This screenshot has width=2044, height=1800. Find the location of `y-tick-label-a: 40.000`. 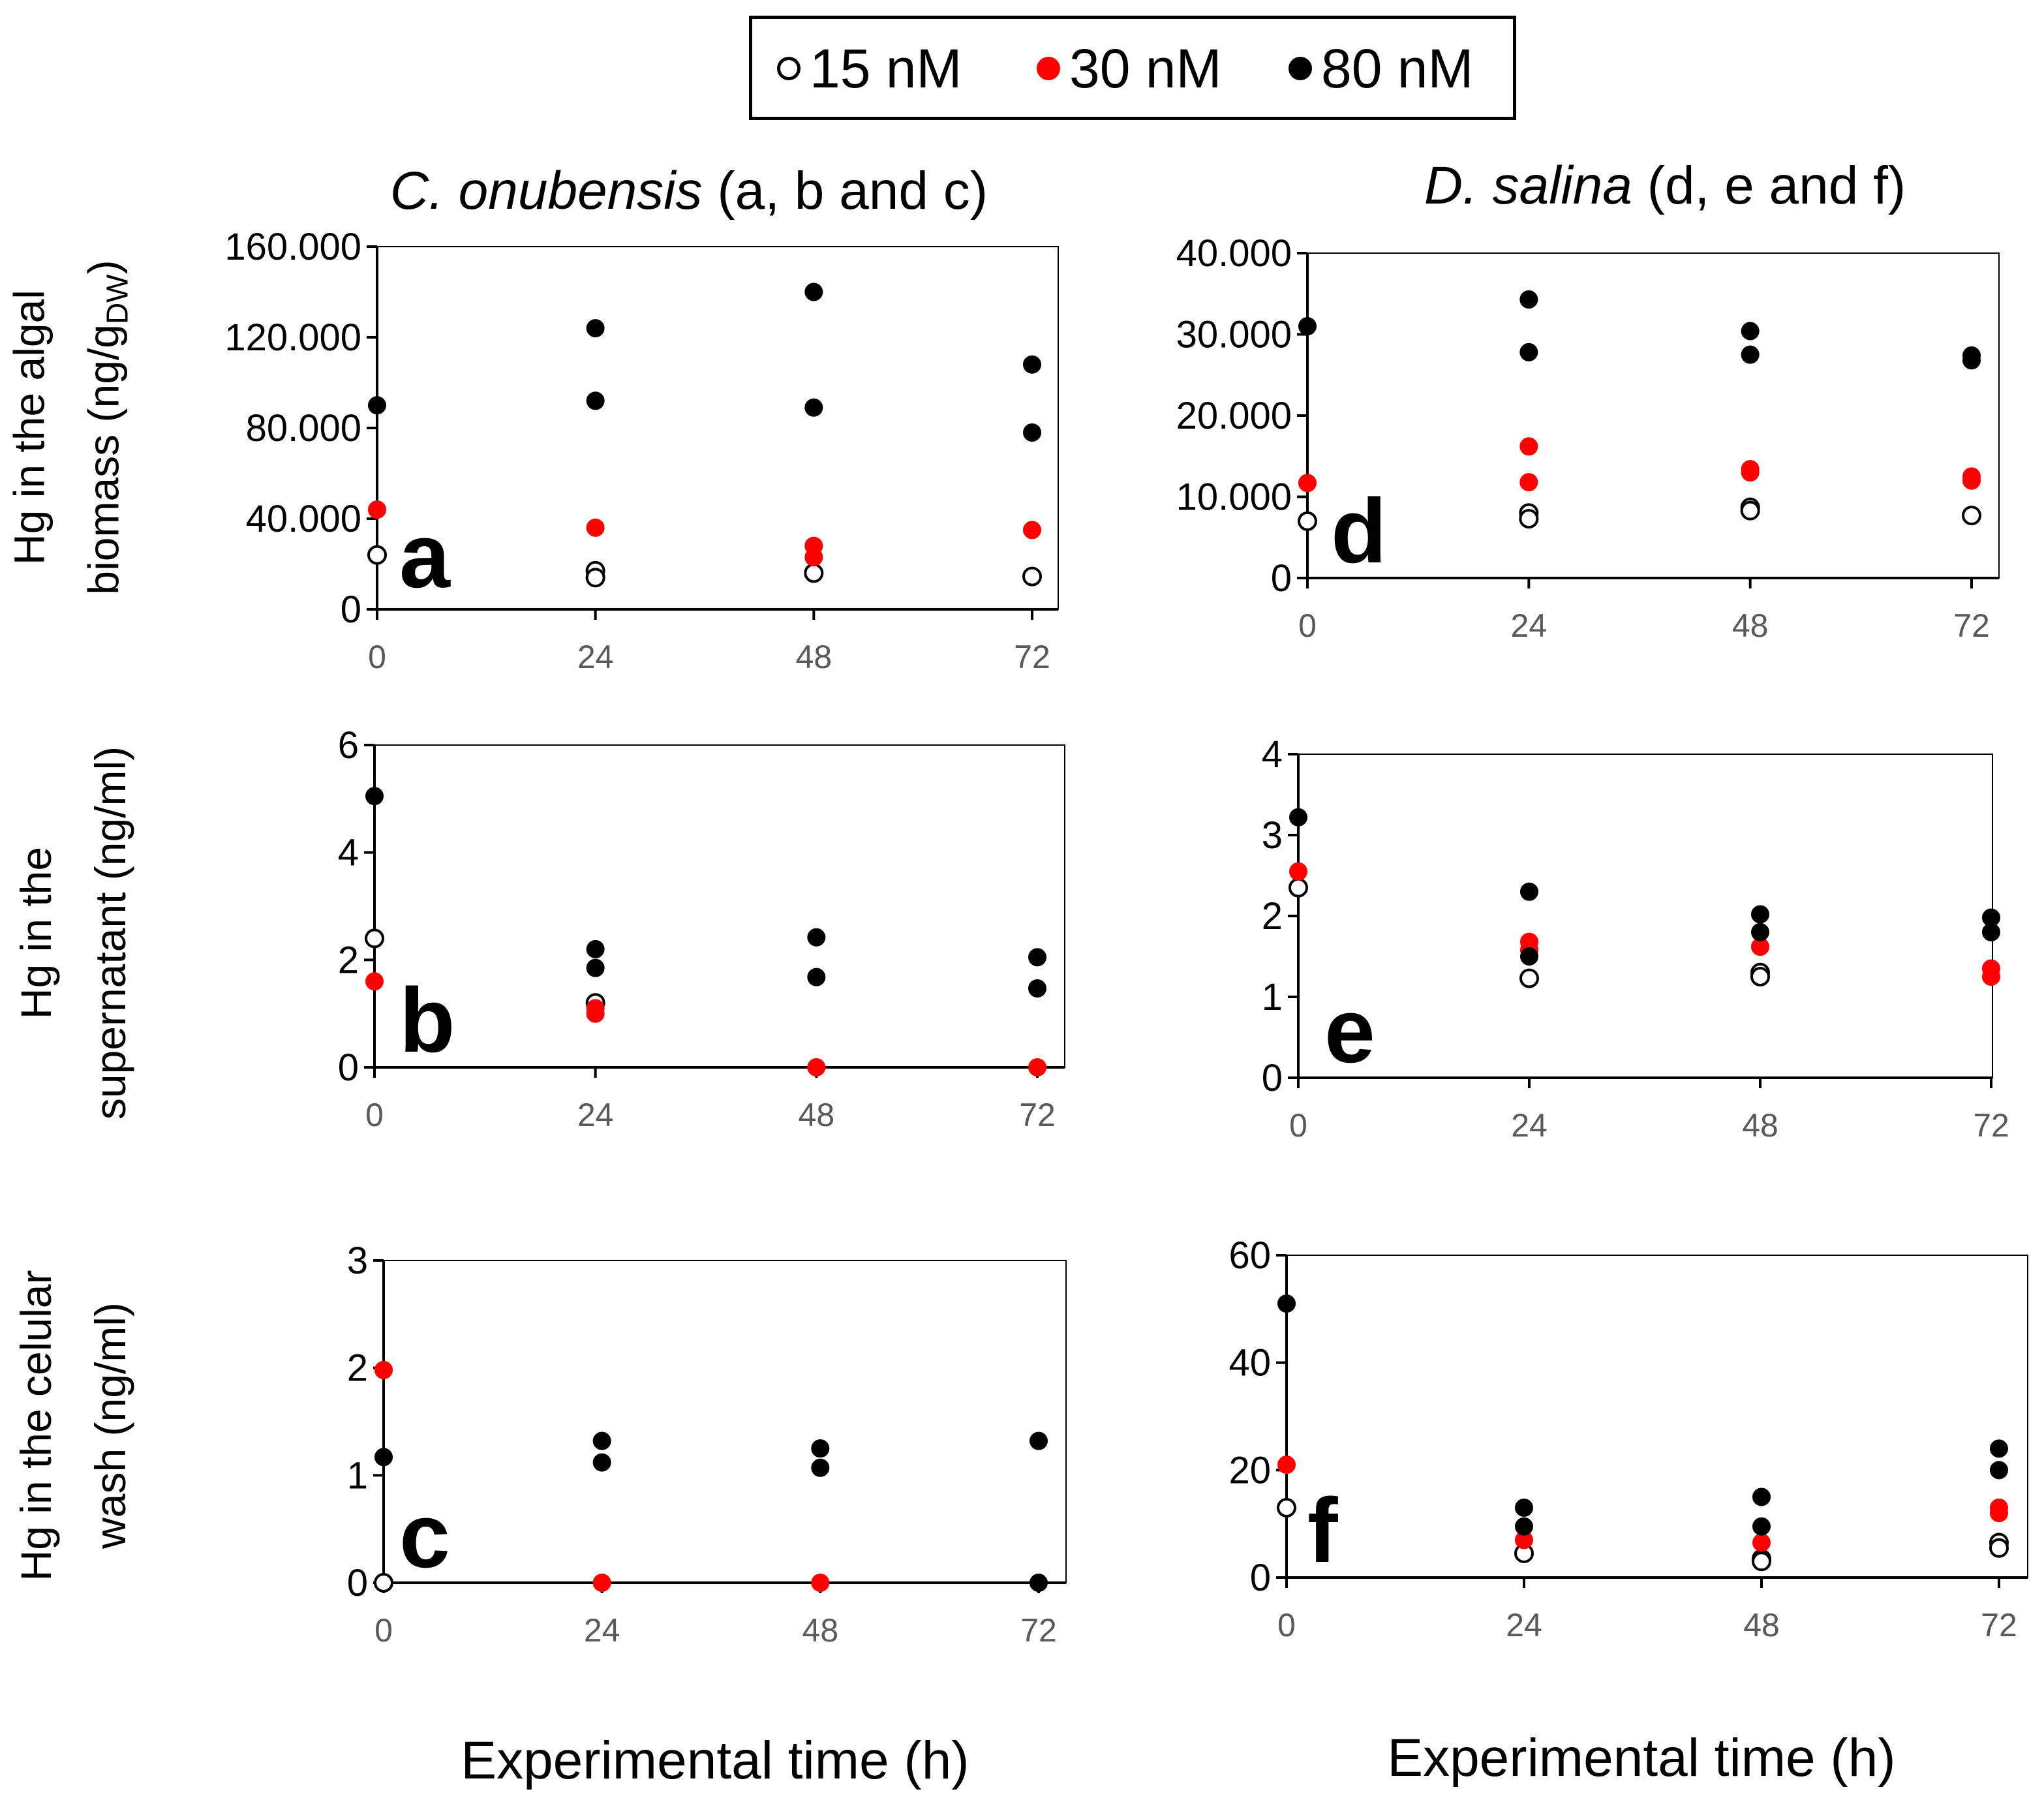

y-tick-label-a: 40.000 is located at coordinates (303, 519).